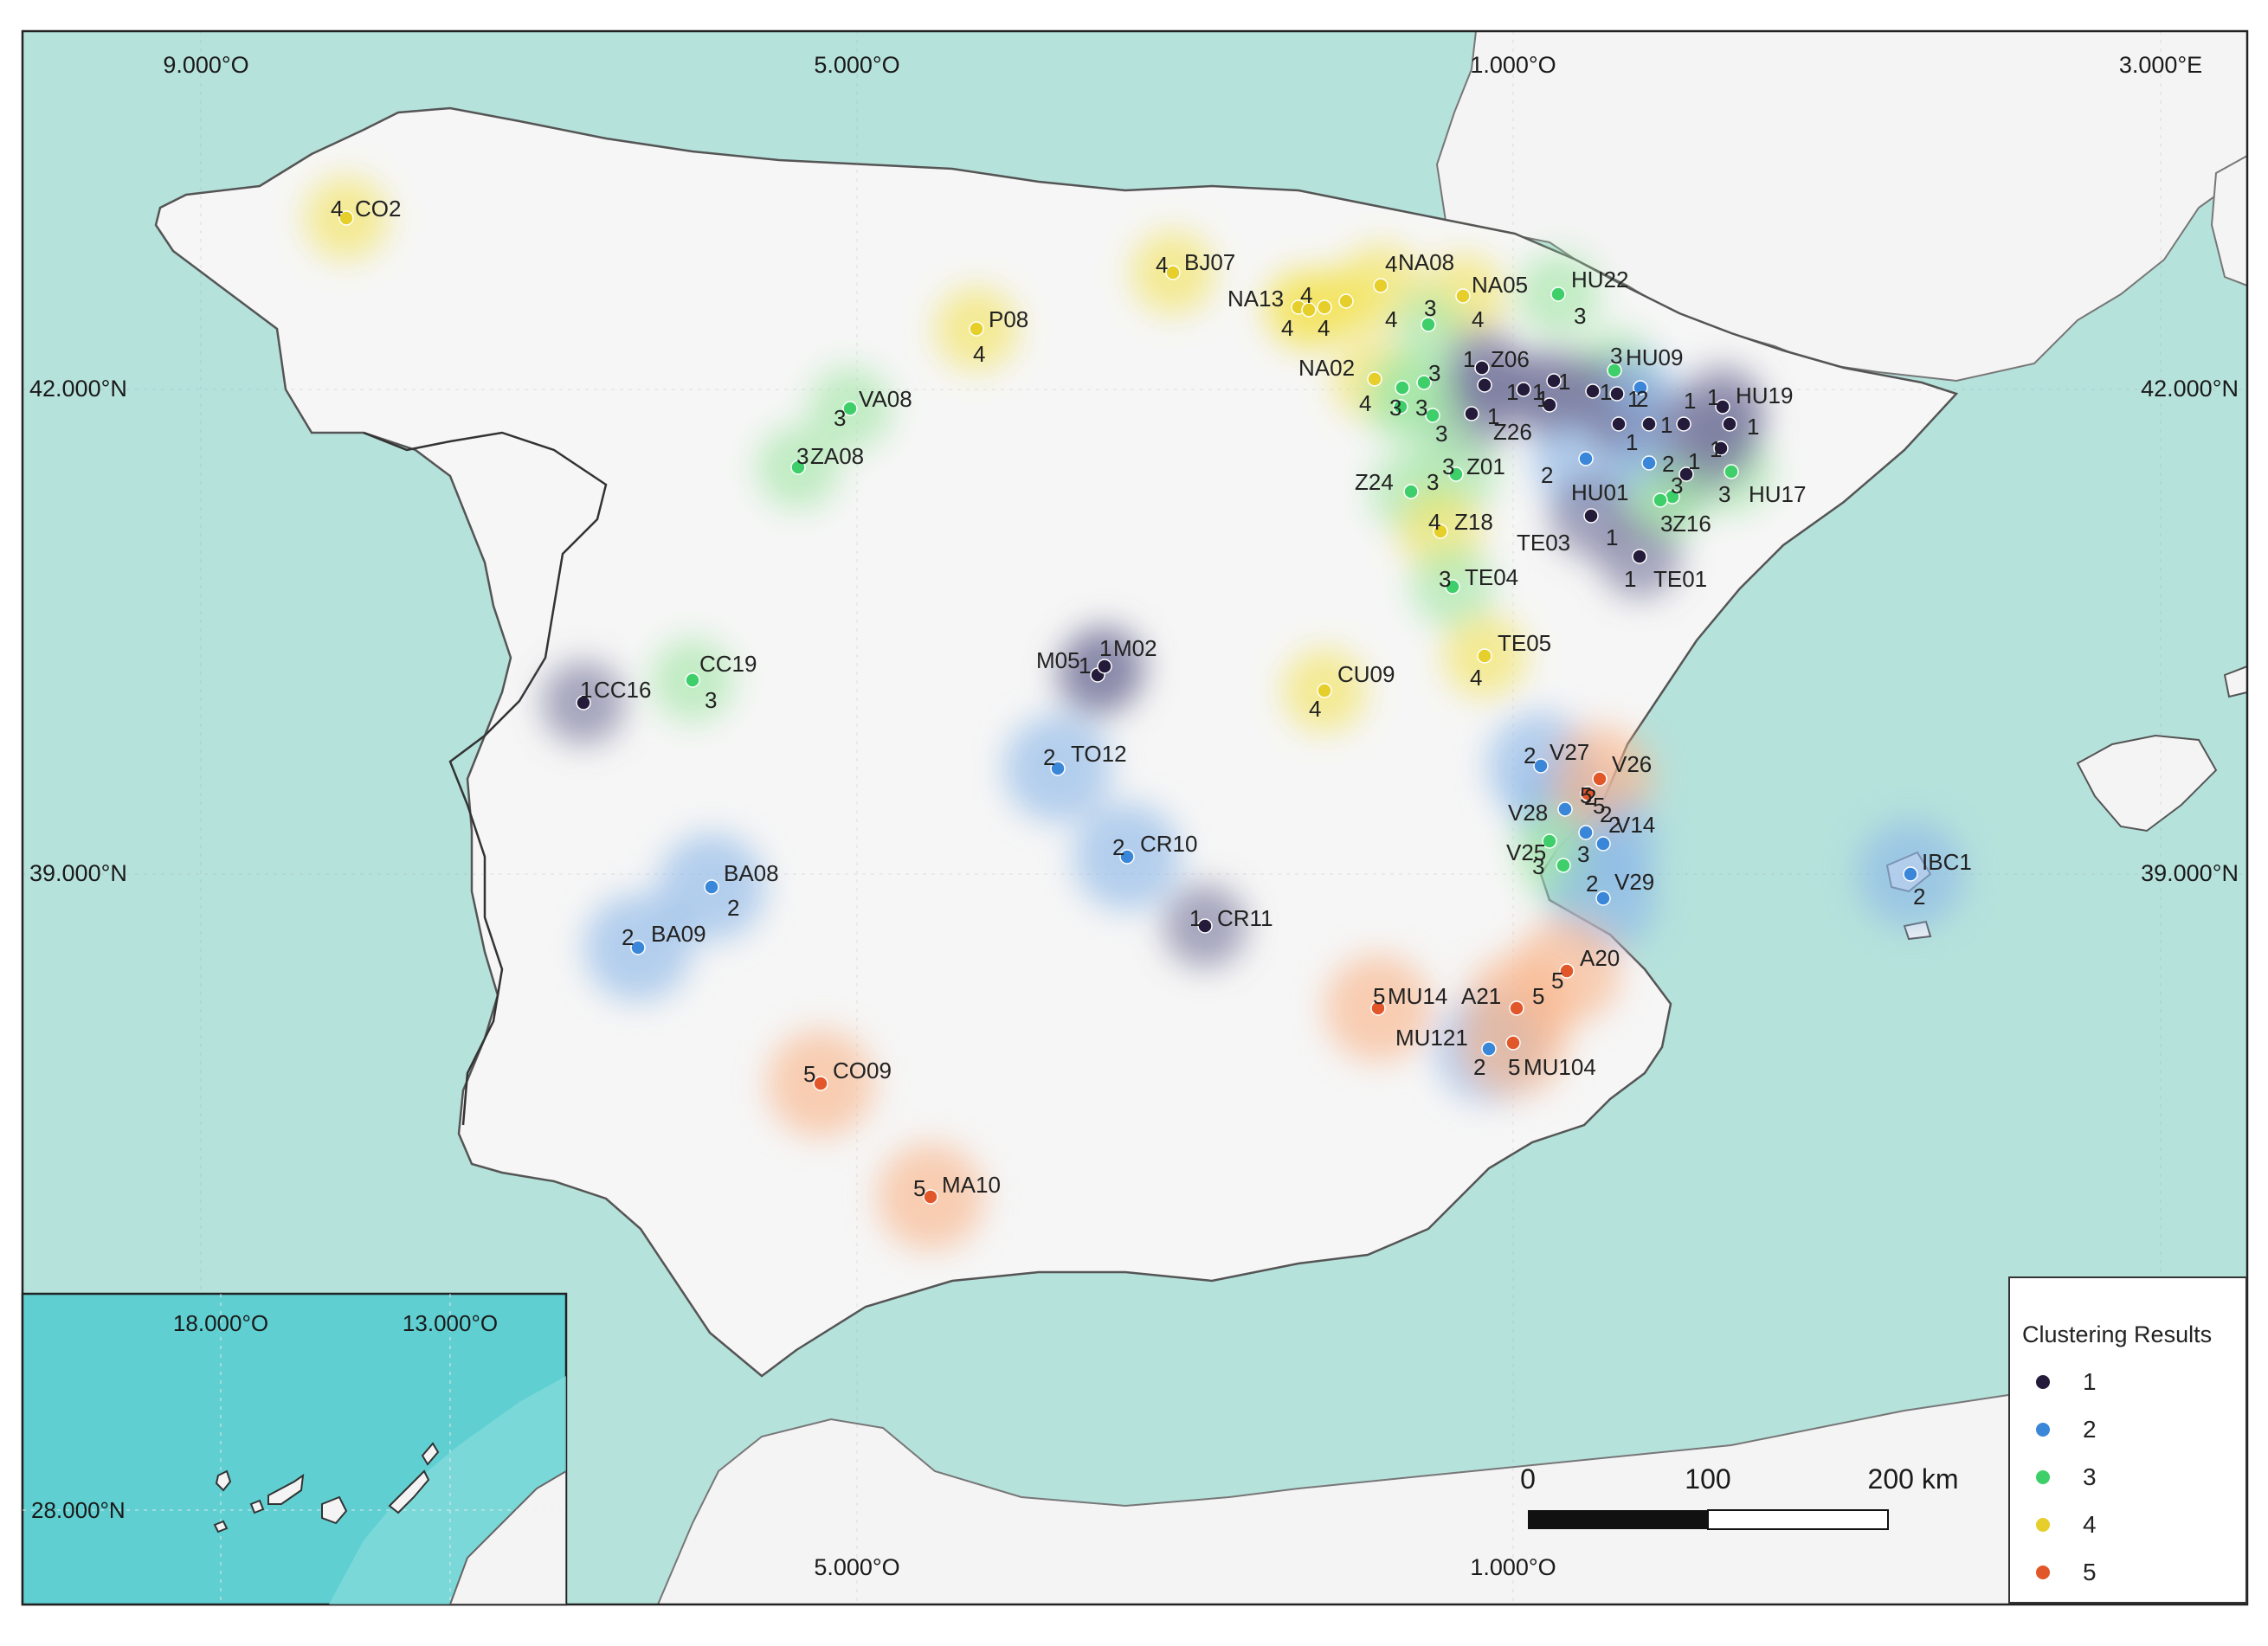  What do you see at coordinates (1731, 471) in the screenshot?
I see `site-point-hu17` at bounding box center [1731, 471].